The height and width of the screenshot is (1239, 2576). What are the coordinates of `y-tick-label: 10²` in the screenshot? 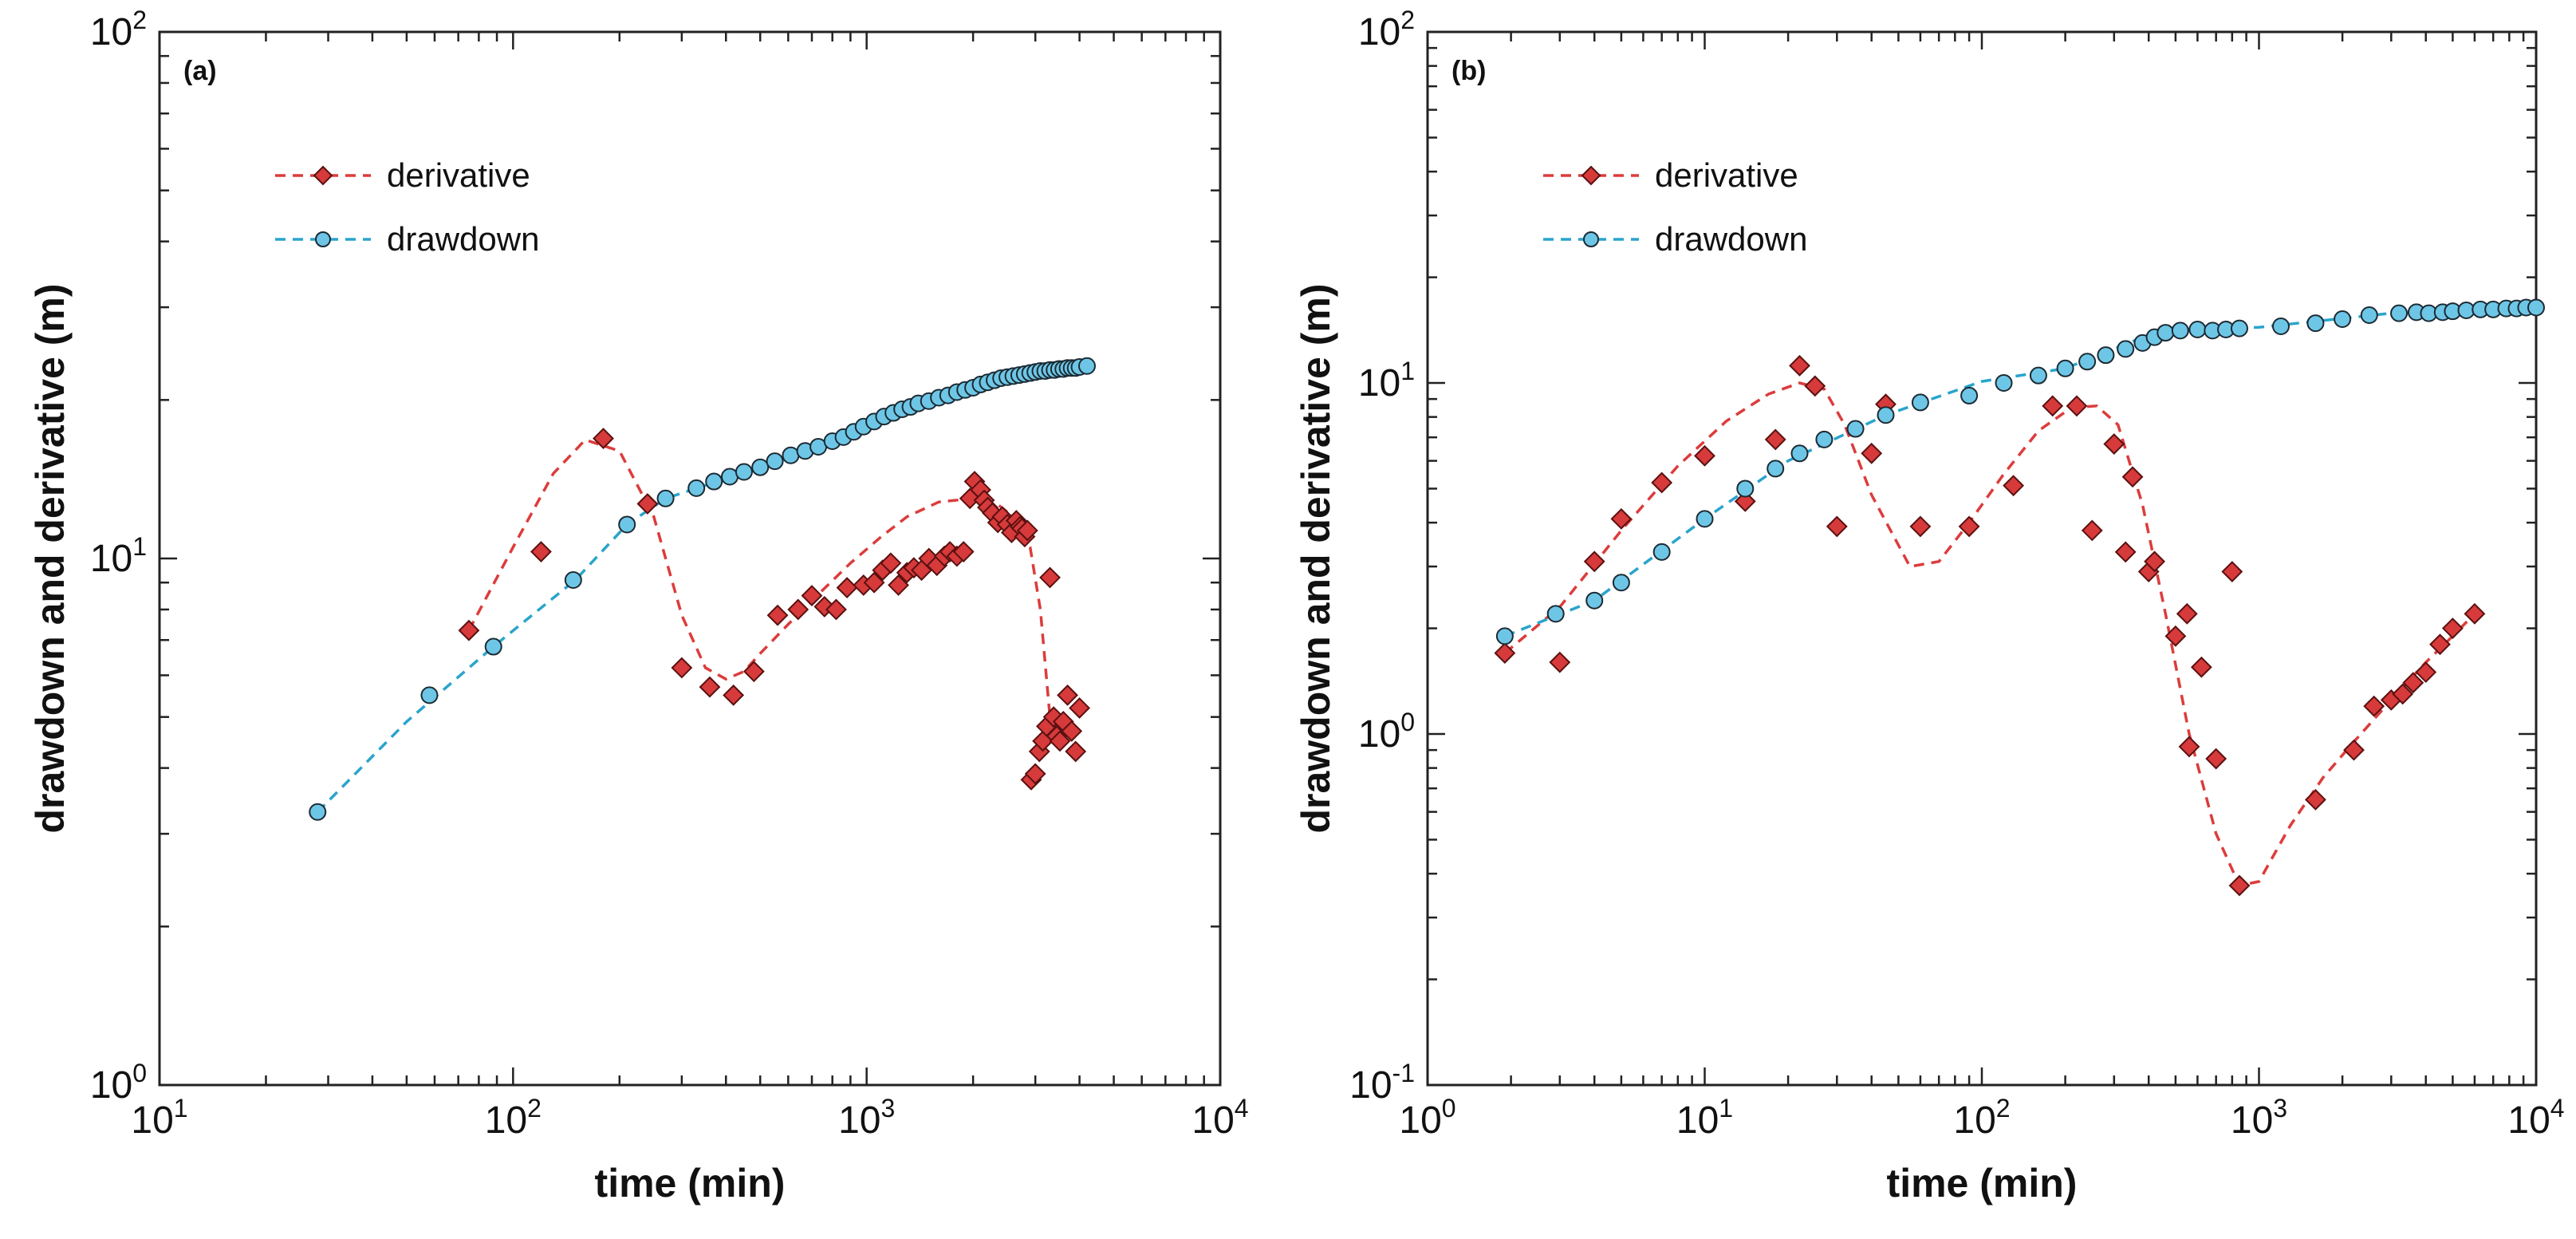 It's located at (1386, 29).